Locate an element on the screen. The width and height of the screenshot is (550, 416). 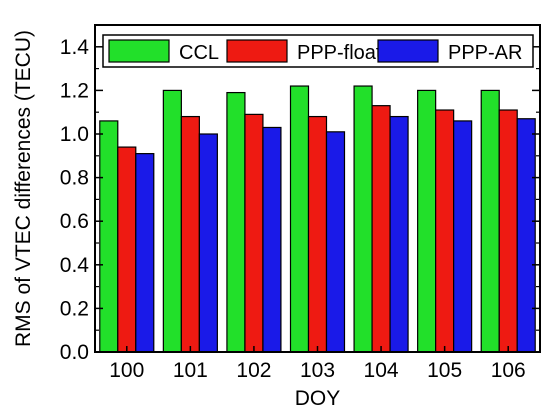
y-tick-label: 0.8 is located at coordinates (74, 178).